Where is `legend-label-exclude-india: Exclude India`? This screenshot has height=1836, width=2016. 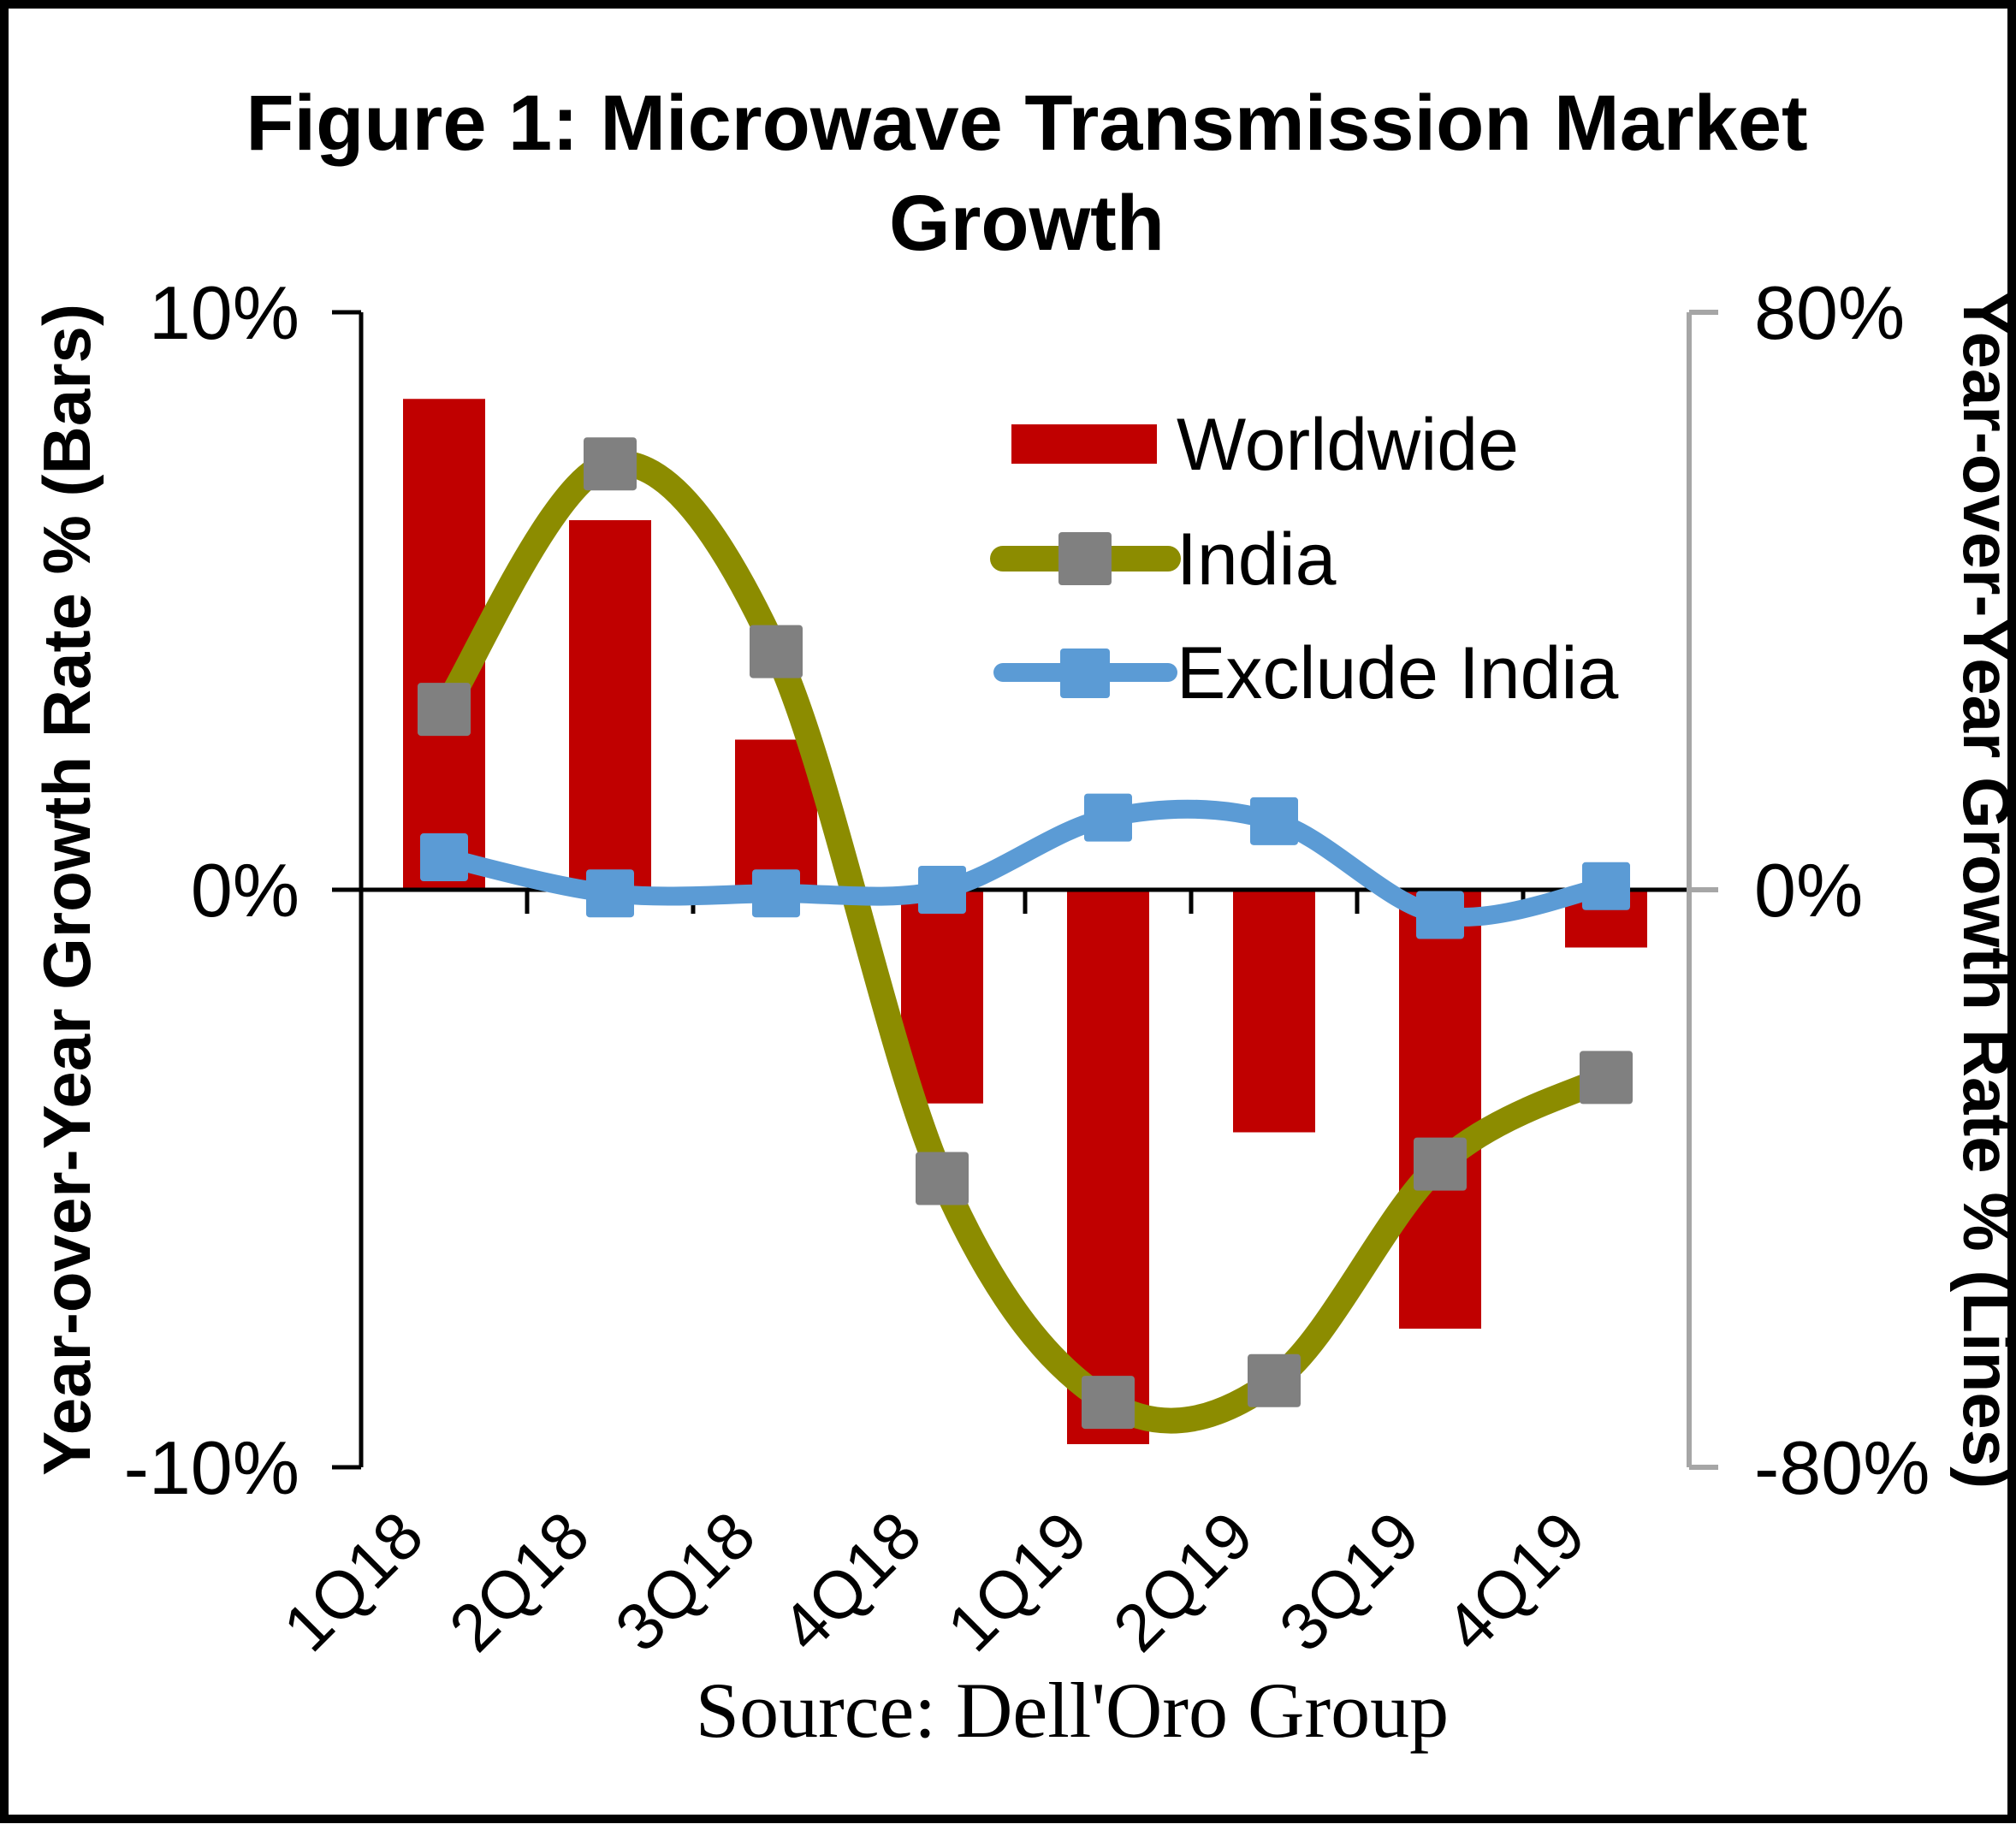 legend-label-exclude-india: Exclude India is located at coordinates (1398, 673).